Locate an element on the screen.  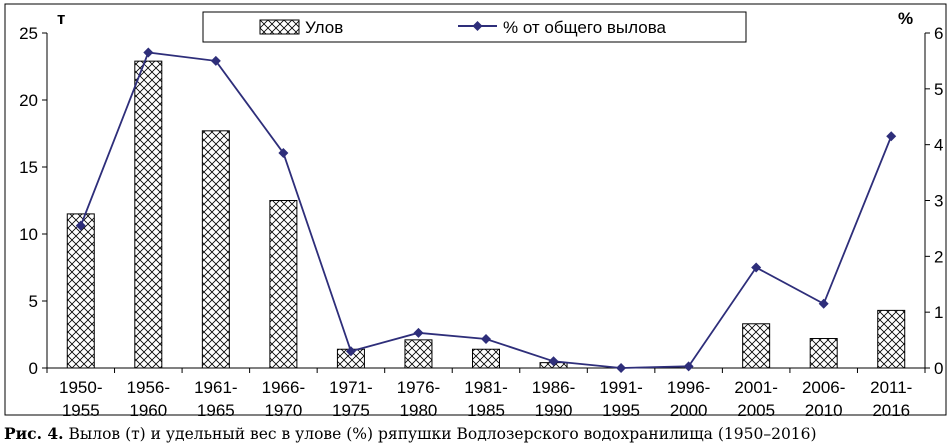
legend: Улов % от общего вылова is located at coordinates (474, 27).